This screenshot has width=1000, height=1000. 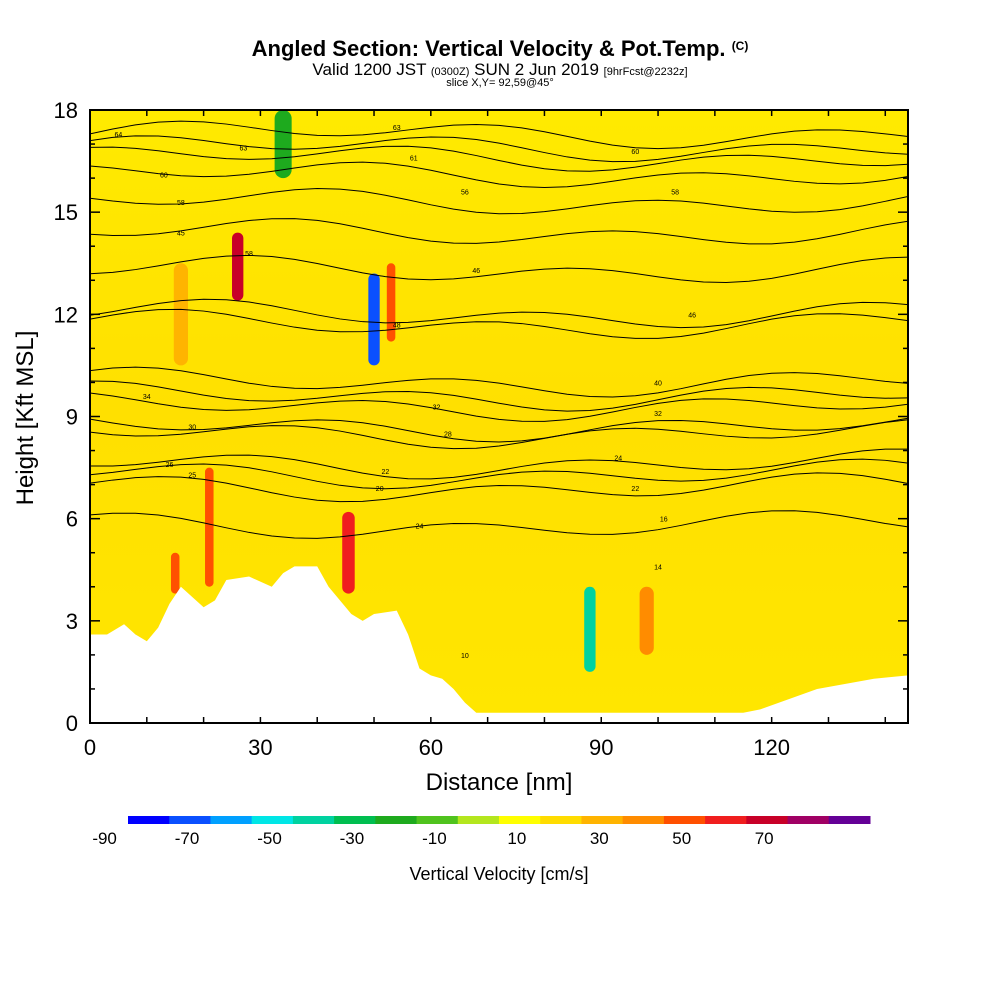 I want to click on contour-label: 34, so click(x=147, y=397).